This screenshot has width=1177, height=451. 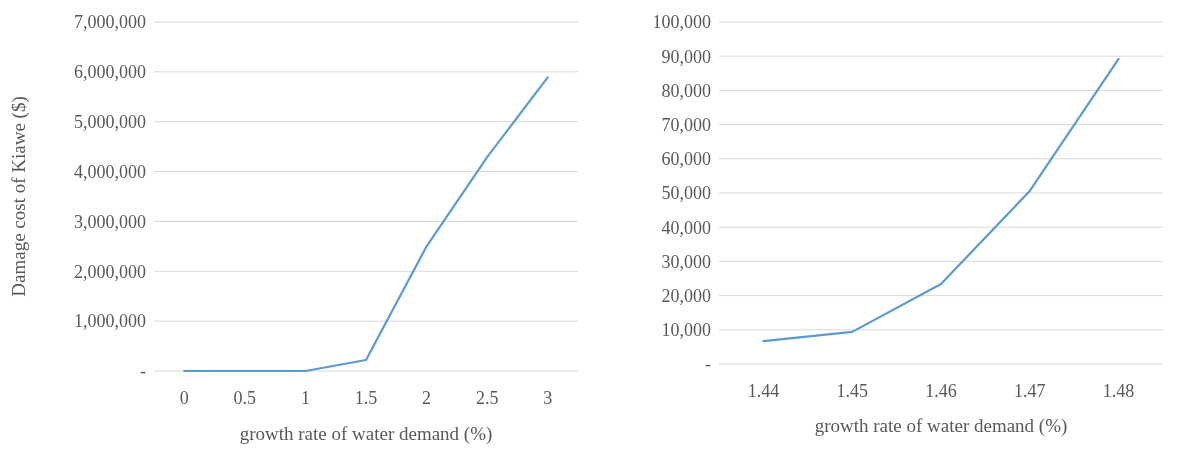 What do you see at coordinates (110, 171) in the screenshot?
I see `y-tick-label: 4,000,000` at bounding box center [110, 171].